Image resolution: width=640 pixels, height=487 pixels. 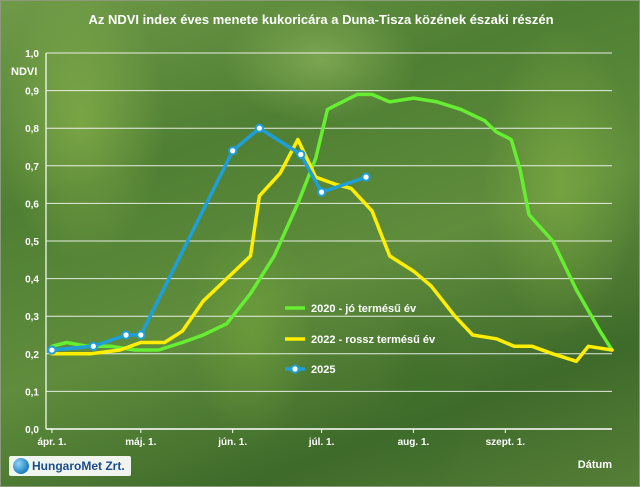 I want to click on y-tick-label: 0,7, so click(x=32, y=167).